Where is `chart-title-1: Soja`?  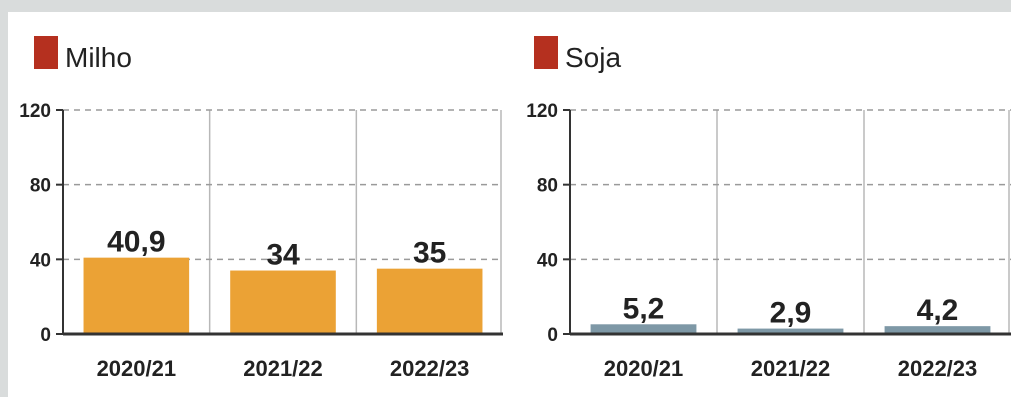
chart-title-1: Soja is located at coordinates (593, 57).